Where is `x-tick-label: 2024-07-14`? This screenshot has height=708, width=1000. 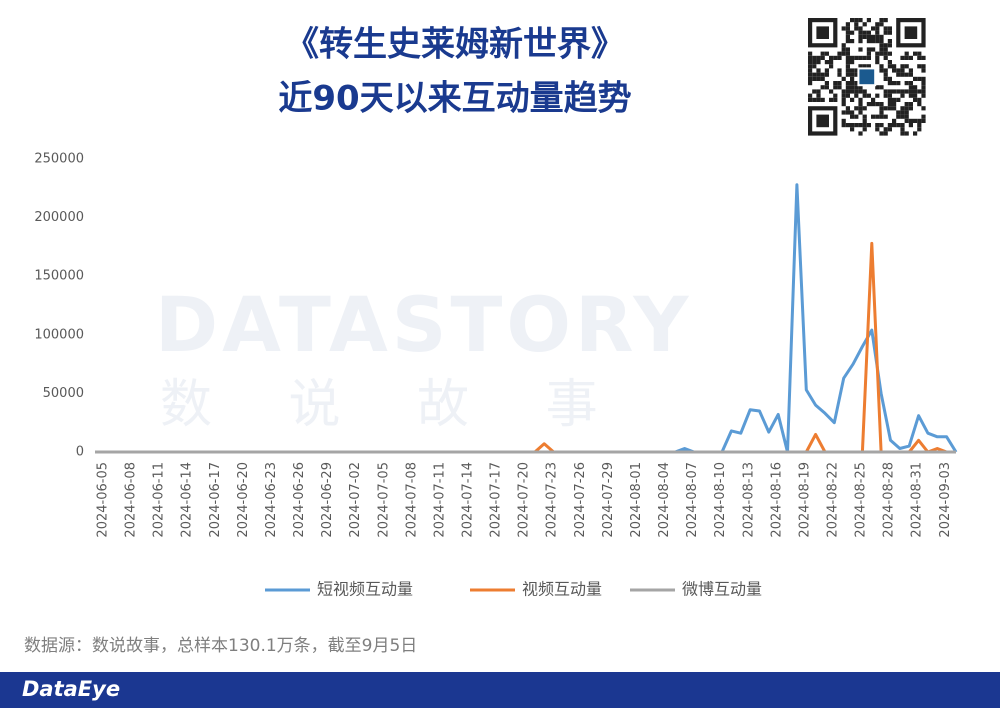 x-tick-label: 2024-07-14 is located at coordinates (467, 500).